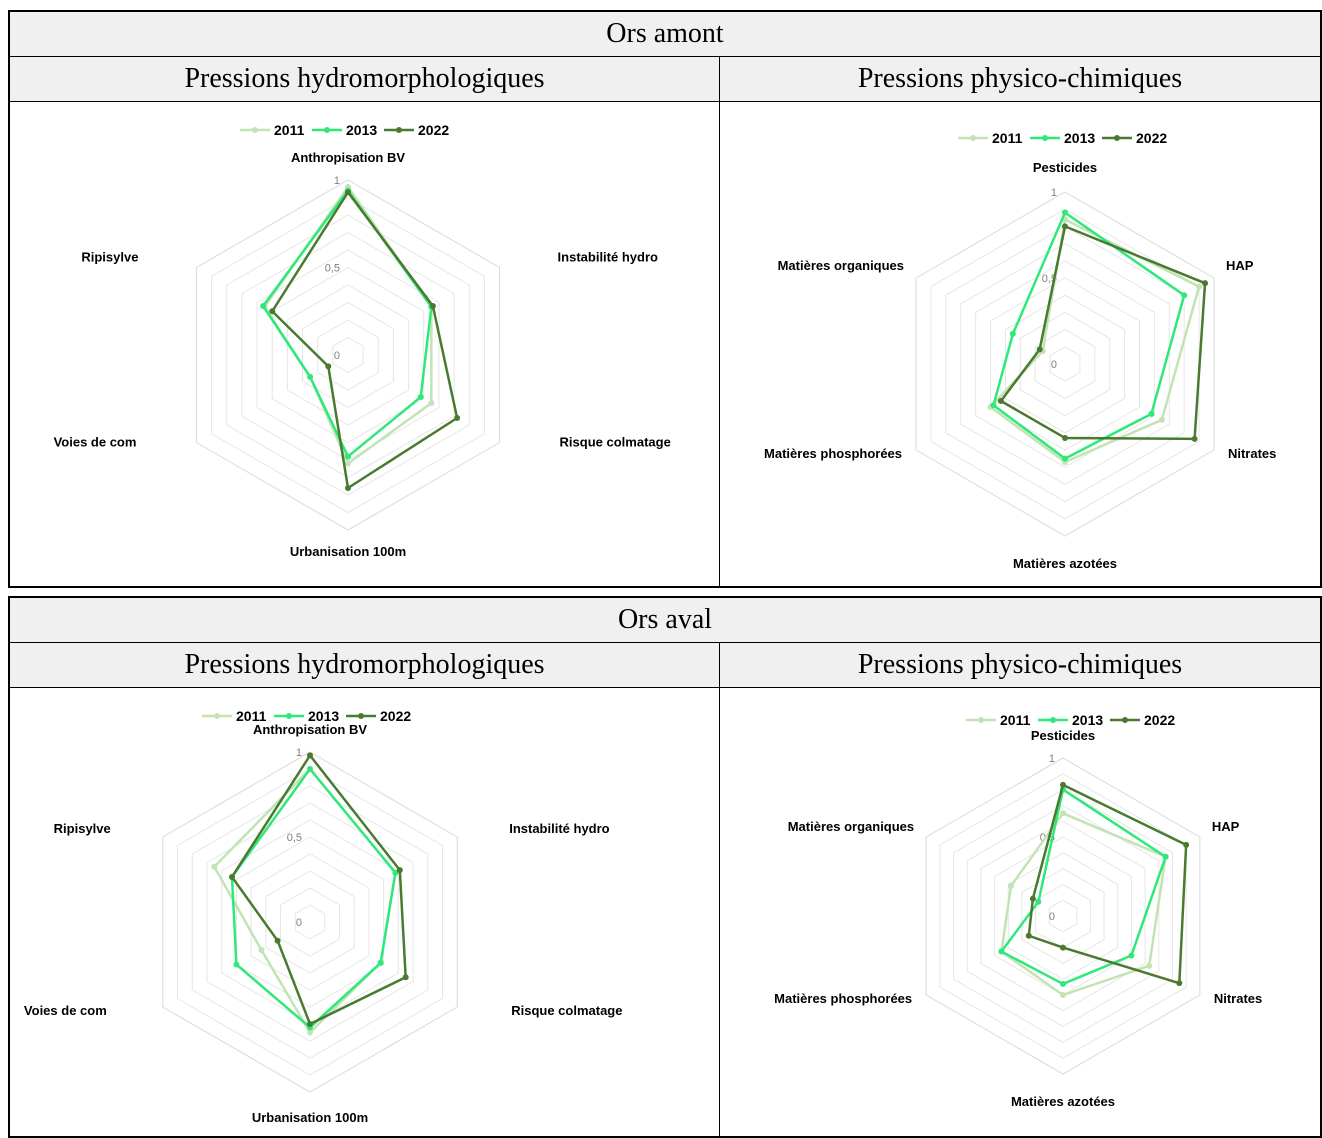 This screenshot has height=1138, width=1322. What do you see at coordinates (1063, 1101) in the screenshot?
I see `axis-label: Matières azotées` at bounding box center [1063, 1101].